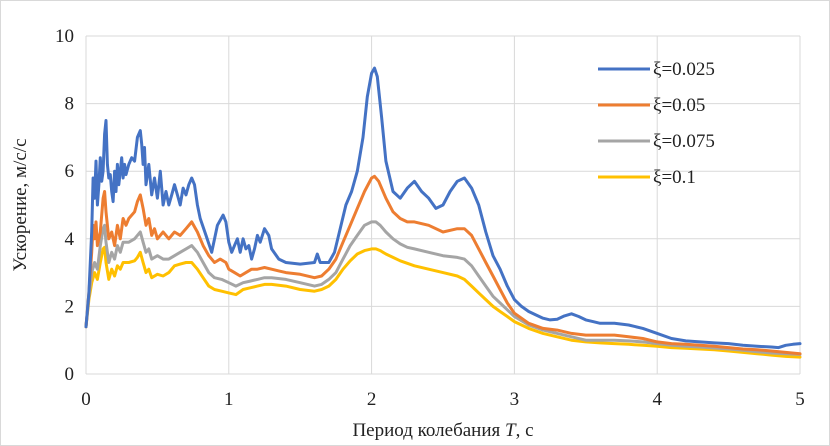 Image resolution: width=830 pixels, height=446 pixels. What do you see at coordinates (656, 123) in the screenshot?
I see `legend: ξ=0.025 ξ=0.05 ξ=0.075 ξ=0.1` at bounding box center [656, 123].